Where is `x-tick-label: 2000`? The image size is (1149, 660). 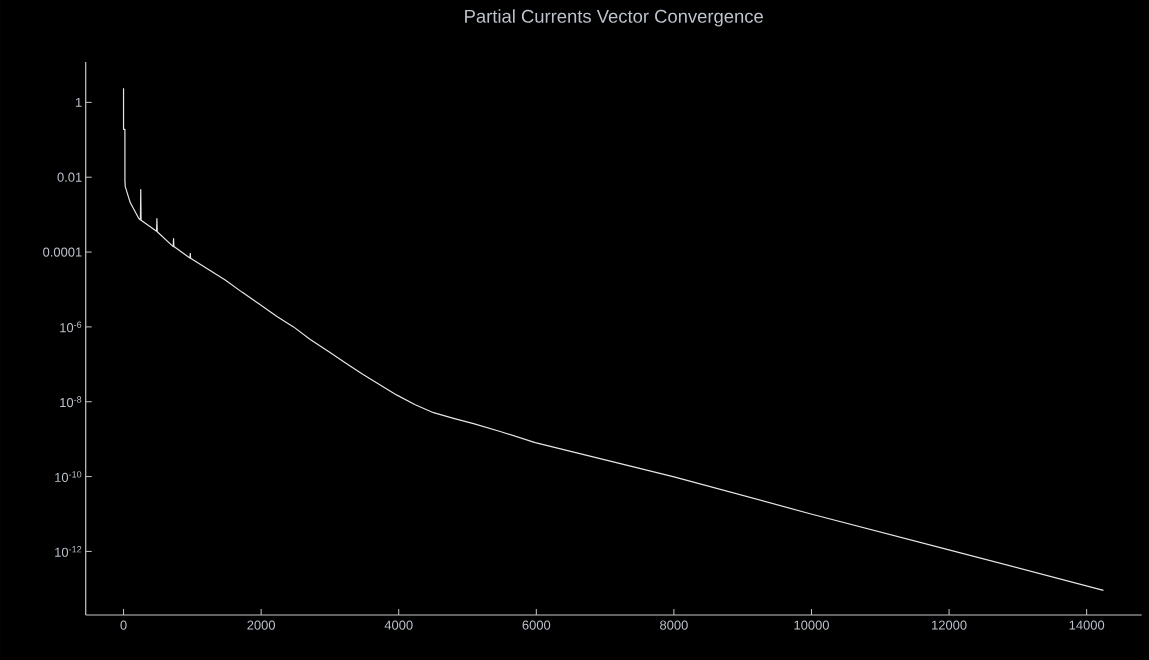
x-tick-label: 2000 is located at coordinates (261, 625).